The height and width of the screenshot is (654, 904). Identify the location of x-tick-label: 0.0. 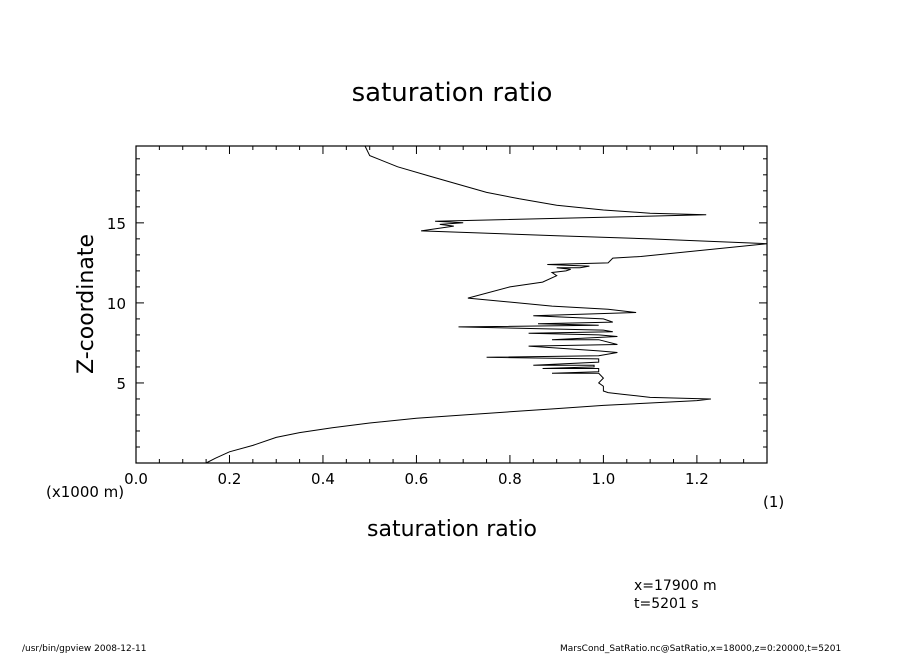
(136, 479).